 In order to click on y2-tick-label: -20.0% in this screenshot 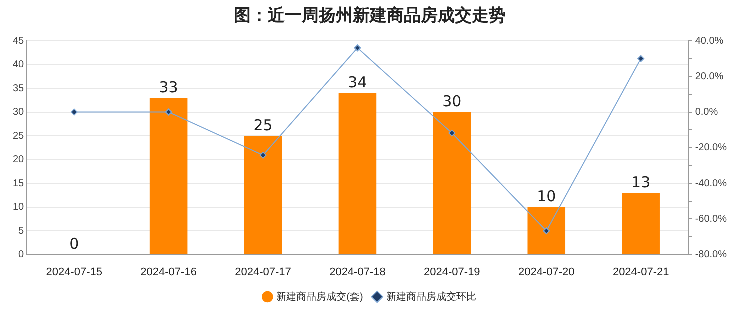, I will do `click(711, 148)`.